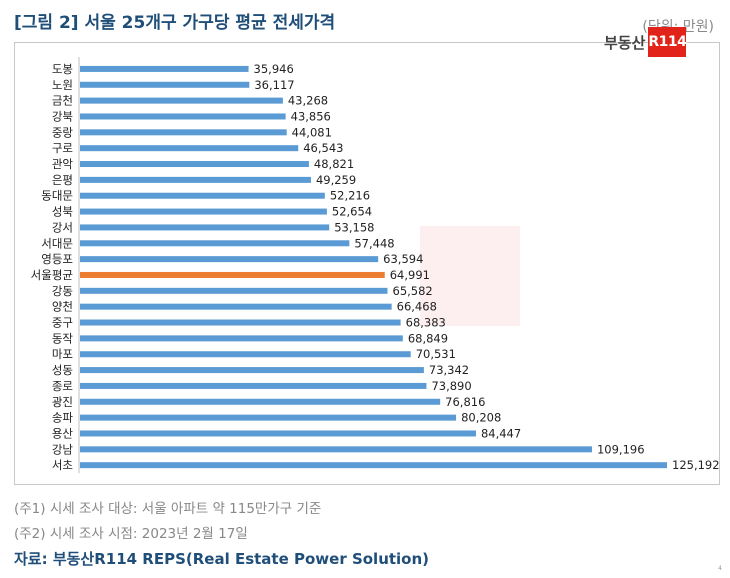 The image size is (730, 578). What do you see at coordinates (501, 433) in the screenshot?
I see `value-label: 84,447` at bounding box center [501, 433].